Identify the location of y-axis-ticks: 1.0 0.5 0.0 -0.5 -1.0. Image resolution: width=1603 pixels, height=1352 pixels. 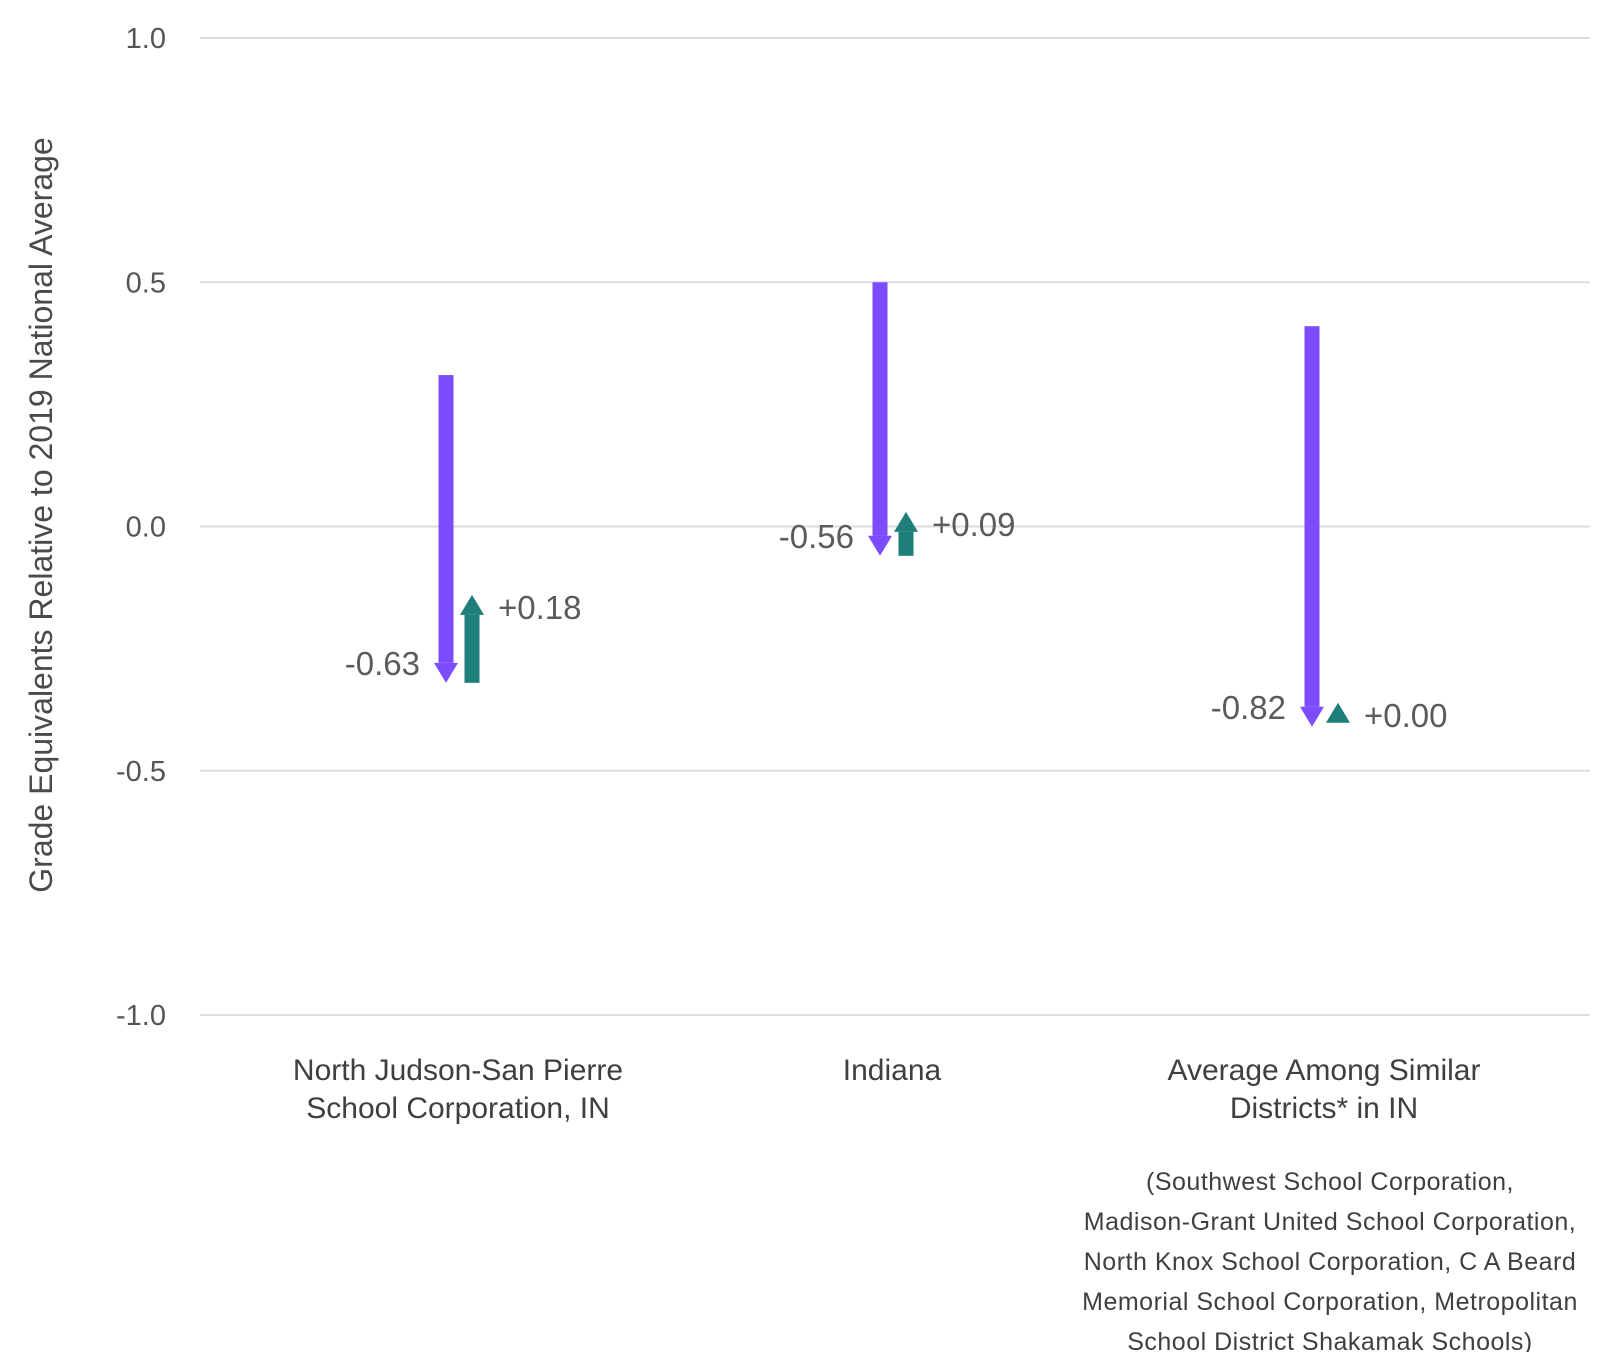
(141, 527).